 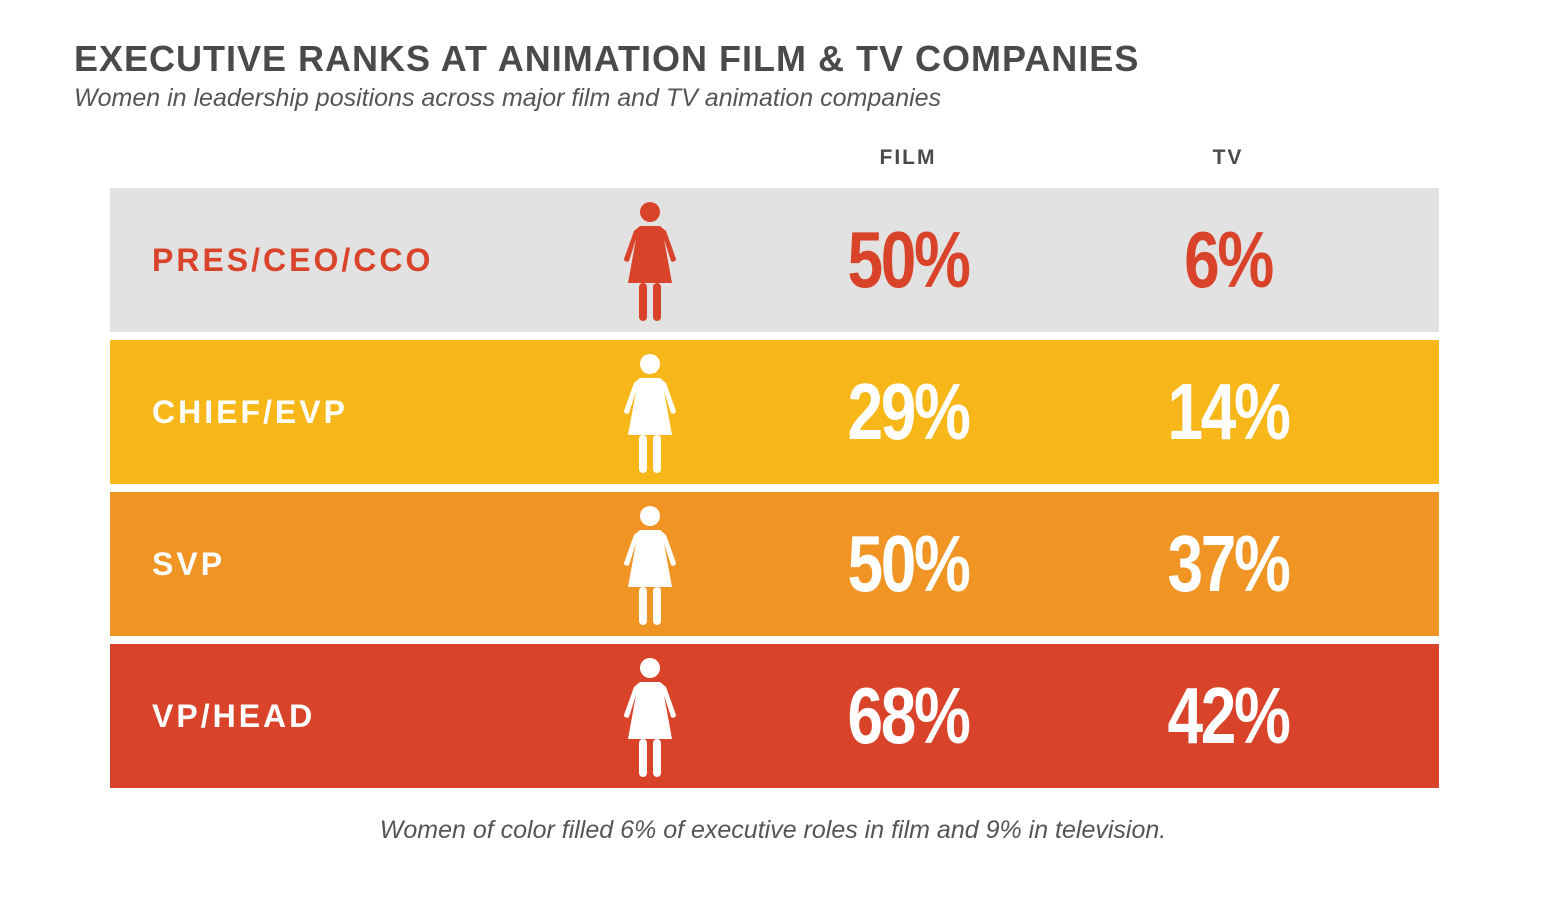 What do you see at coordinates (234, 716) in the screenshot?
I see `rank-label: VP/HEAD` at bounding box center [234, 716].